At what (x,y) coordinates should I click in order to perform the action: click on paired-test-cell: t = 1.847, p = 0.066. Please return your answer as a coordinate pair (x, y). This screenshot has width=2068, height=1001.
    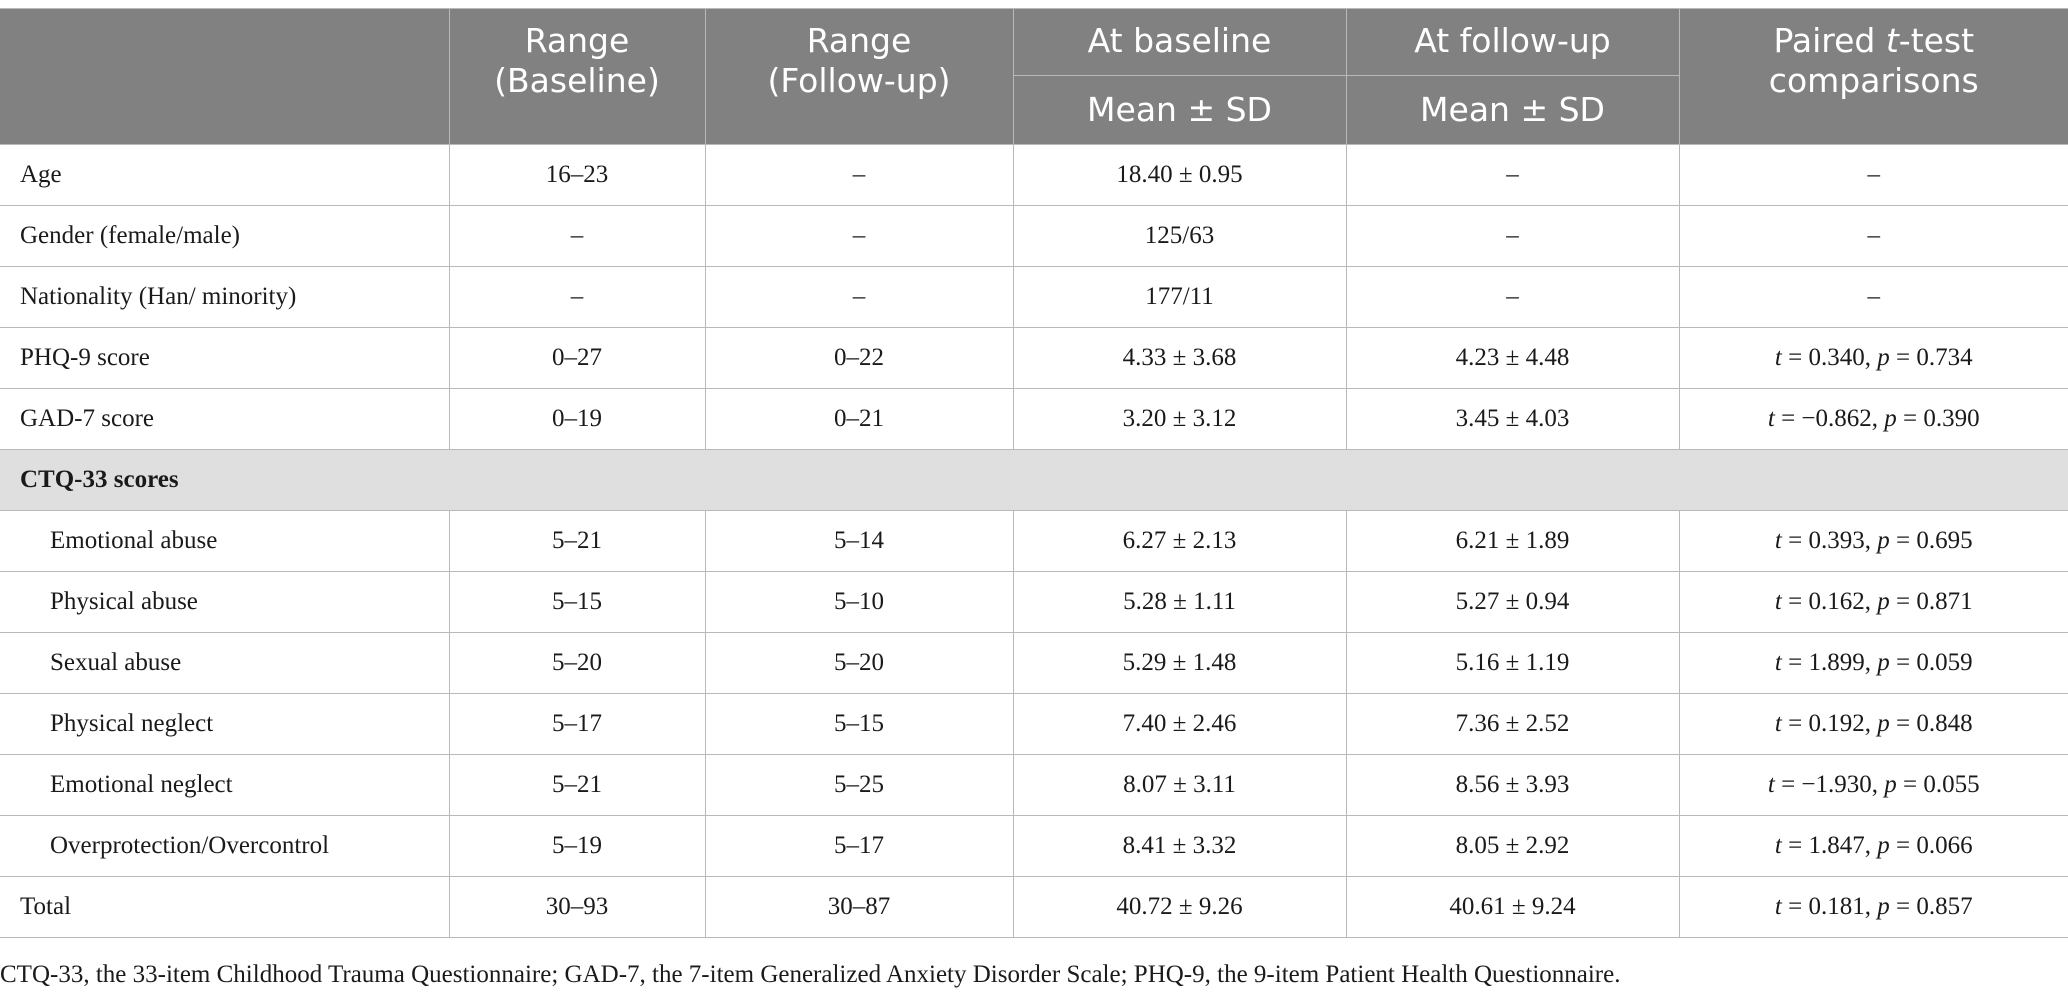
    Looking at the image, I should click on (1873, 846).